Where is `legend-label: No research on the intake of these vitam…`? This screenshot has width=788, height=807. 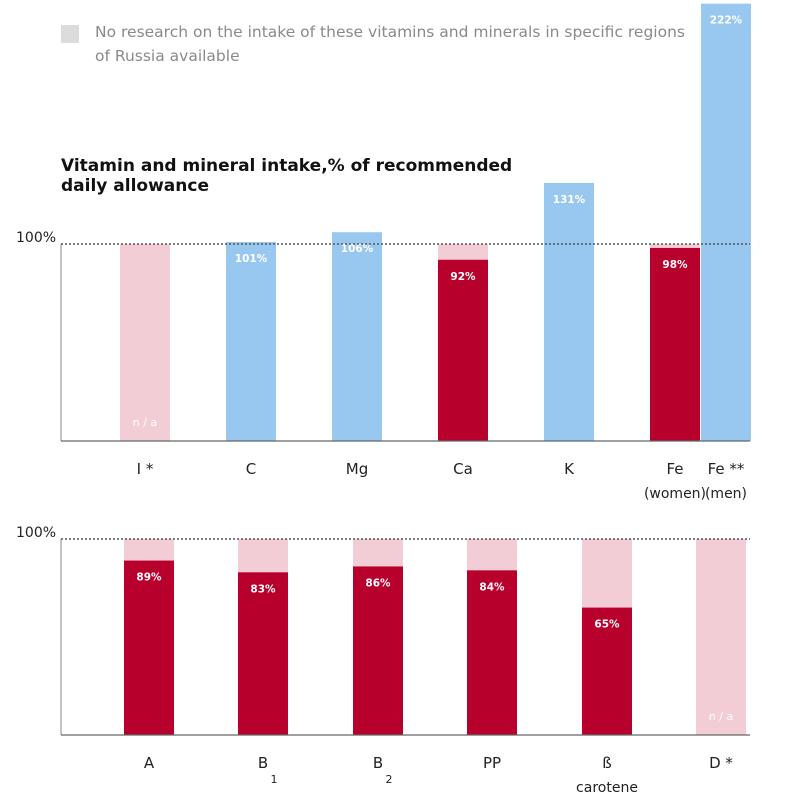 legend-label: No research on the intake of these vitam… is located at coordinates (390, 44).